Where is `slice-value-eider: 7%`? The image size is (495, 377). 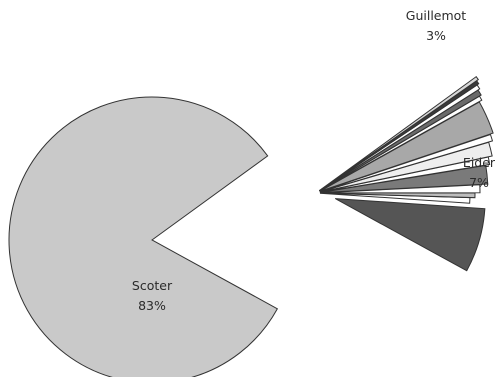
slice-value-eider: 7% is located at coordinates (479, 182).